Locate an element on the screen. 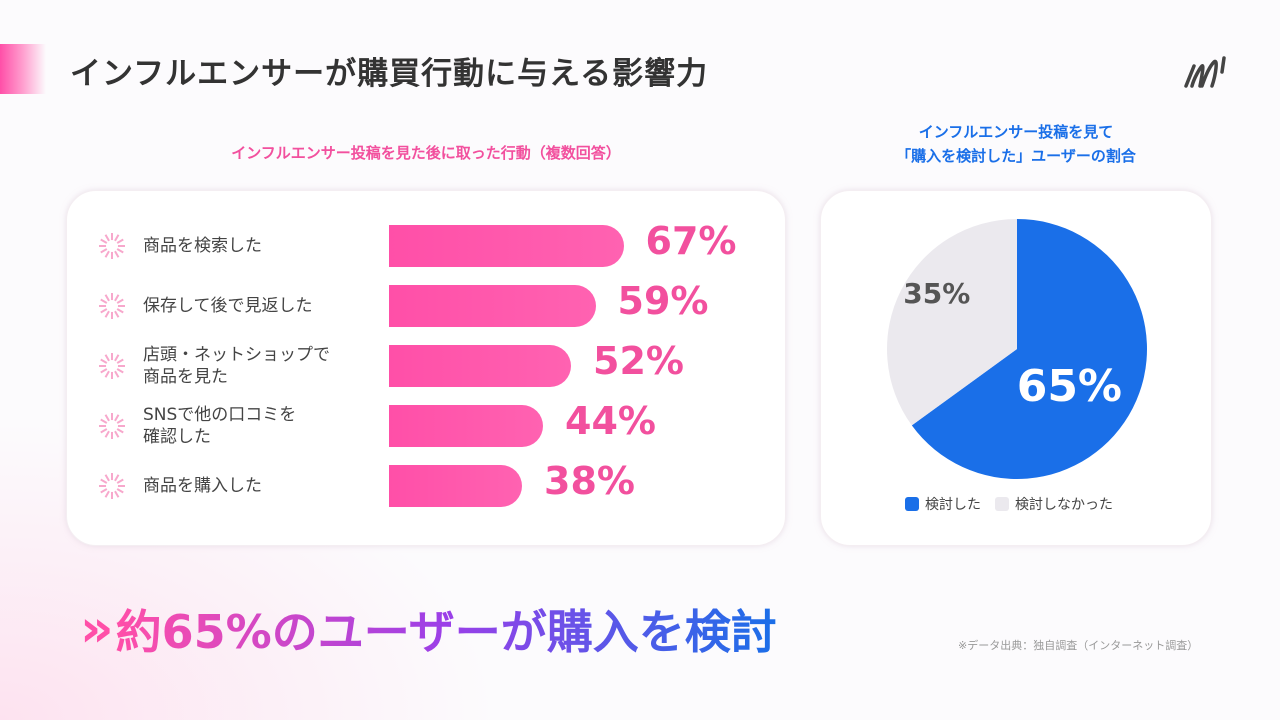 The height and width of the screenshot is (720, 1280). pie-legend: 検討した 検討しなかった is located at coordinates (1009, 504).